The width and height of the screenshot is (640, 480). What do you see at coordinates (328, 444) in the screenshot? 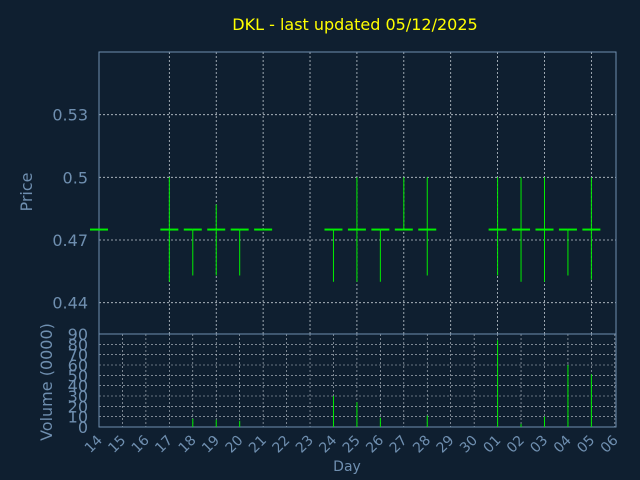
I see `x-tick-label: 24` at bounding box center [328, 444].